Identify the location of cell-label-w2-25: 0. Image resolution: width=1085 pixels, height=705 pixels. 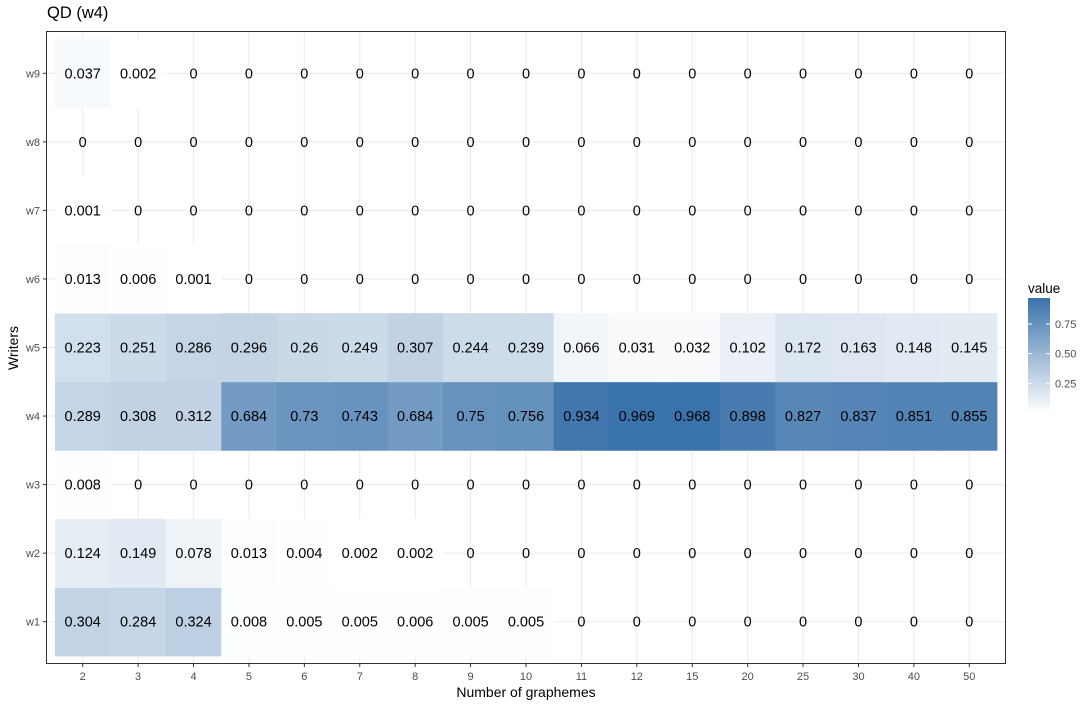
(803, 554).